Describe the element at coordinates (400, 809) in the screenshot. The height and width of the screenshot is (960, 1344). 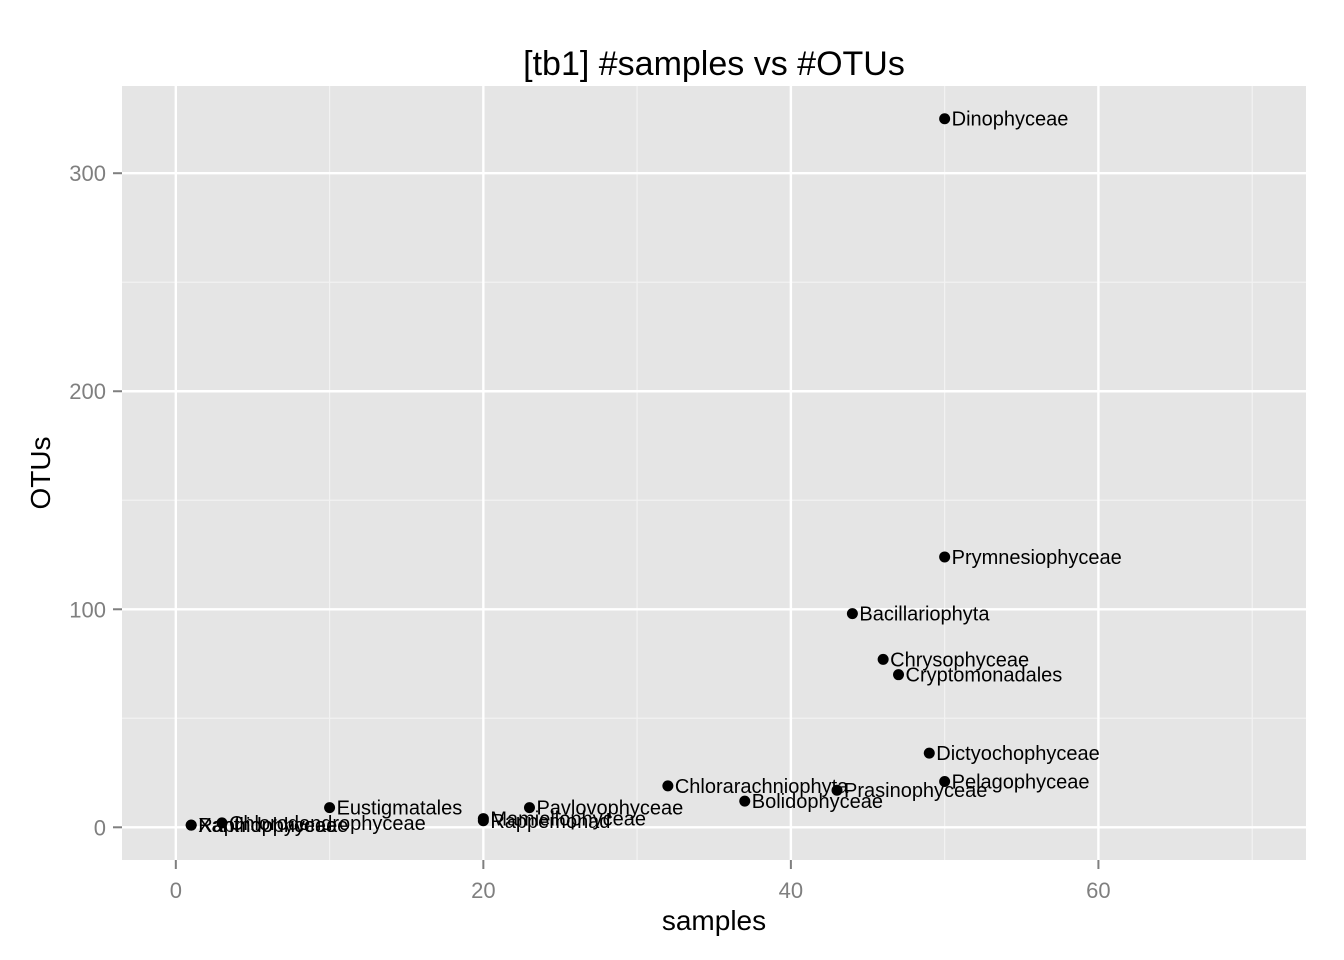
I see `point-label: Eustigmatales` at that location.